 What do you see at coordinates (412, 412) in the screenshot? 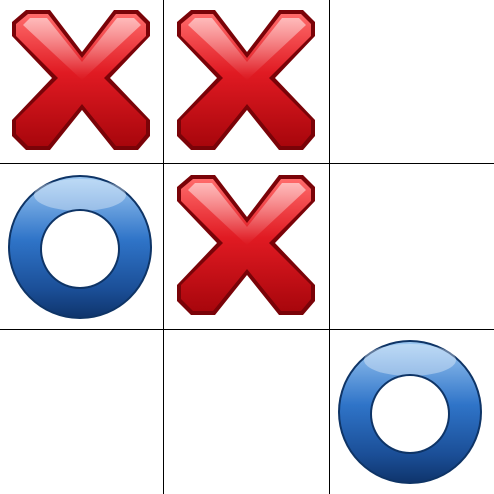
I see `cell-r2-c2` at bounding box center [412, 412].